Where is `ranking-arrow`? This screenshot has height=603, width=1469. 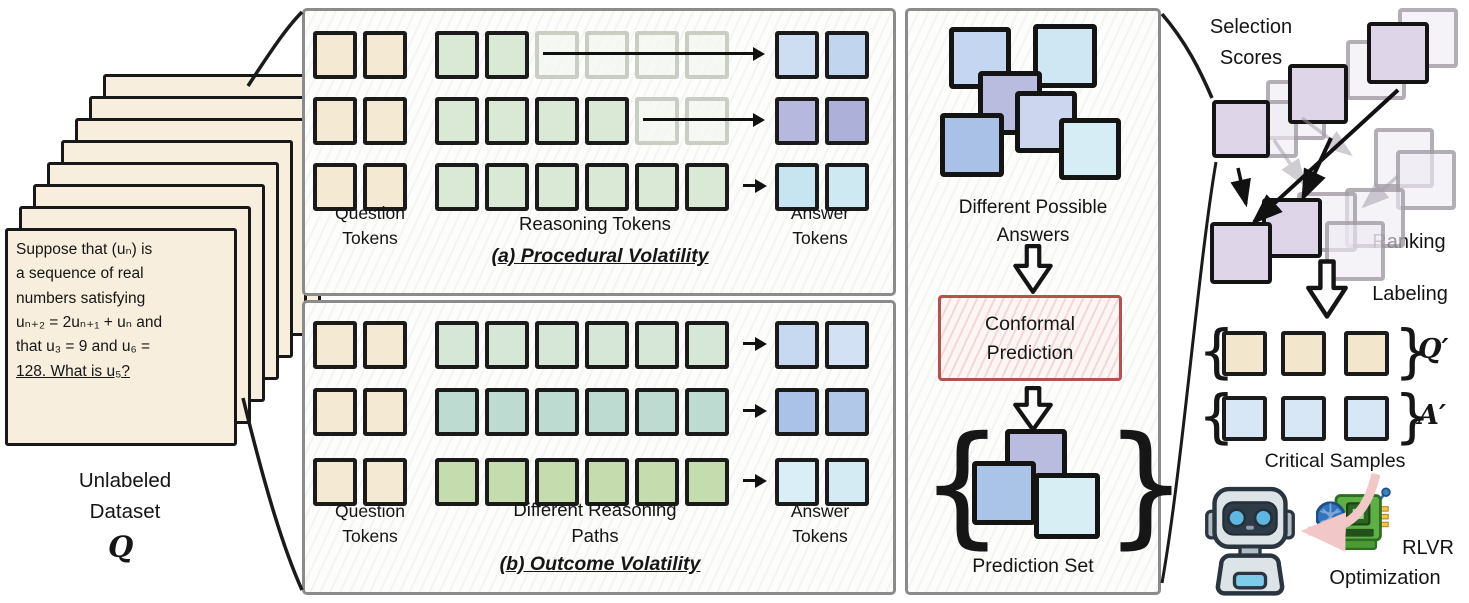
ranking-arrow is located at coordinates (1325, 156).